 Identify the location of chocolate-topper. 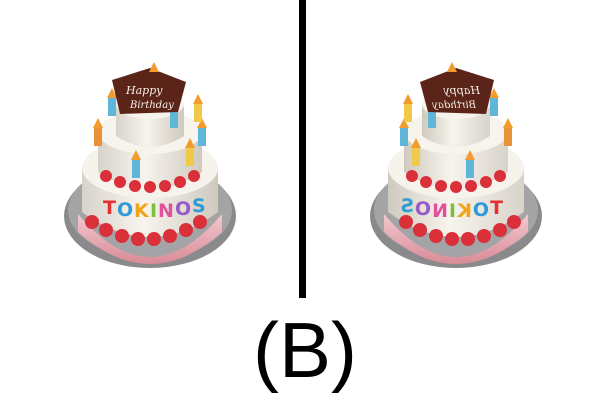
(149, 91).